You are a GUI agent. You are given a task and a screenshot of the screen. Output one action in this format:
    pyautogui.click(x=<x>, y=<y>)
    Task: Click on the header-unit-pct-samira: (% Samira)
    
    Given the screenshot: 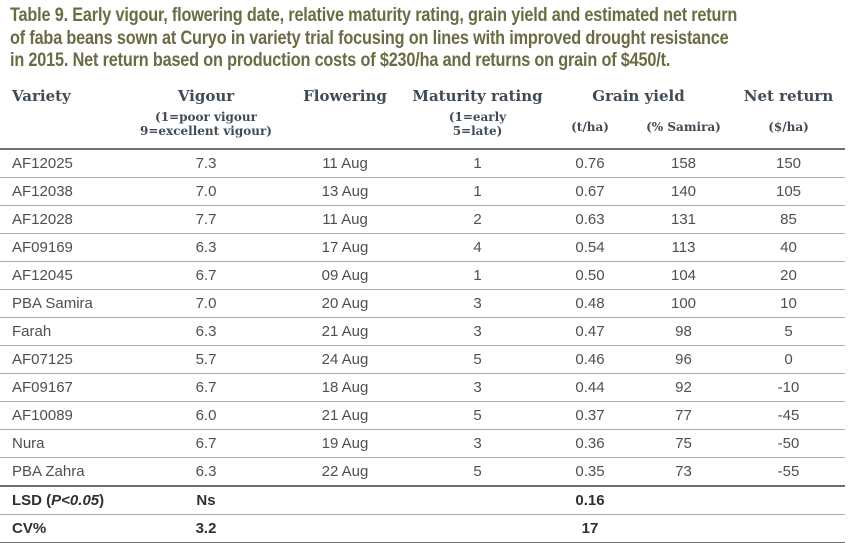 What is the action you would take?
    pyautogui.click(x=683, y=129)
    